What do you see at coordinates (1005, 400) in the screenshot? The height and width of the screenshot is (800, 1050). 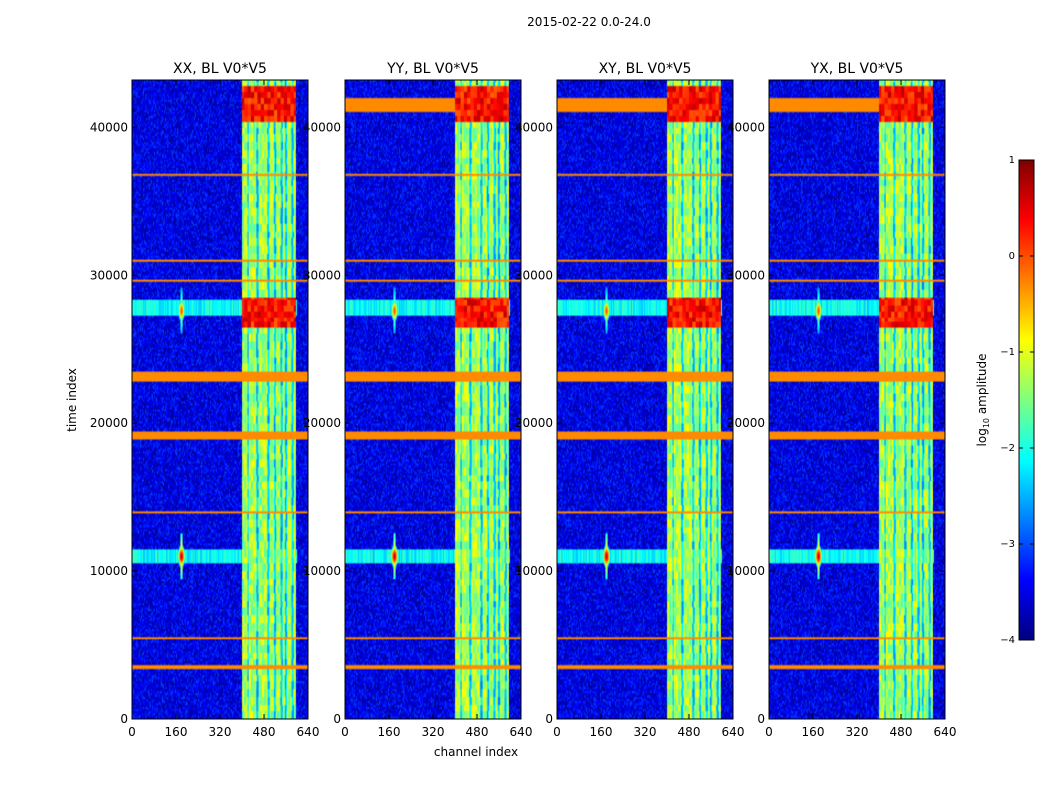 I see `colorbar: −4 −3 −2 −1 0 1 log10 amplitude` at bounding box center [1005, 400].